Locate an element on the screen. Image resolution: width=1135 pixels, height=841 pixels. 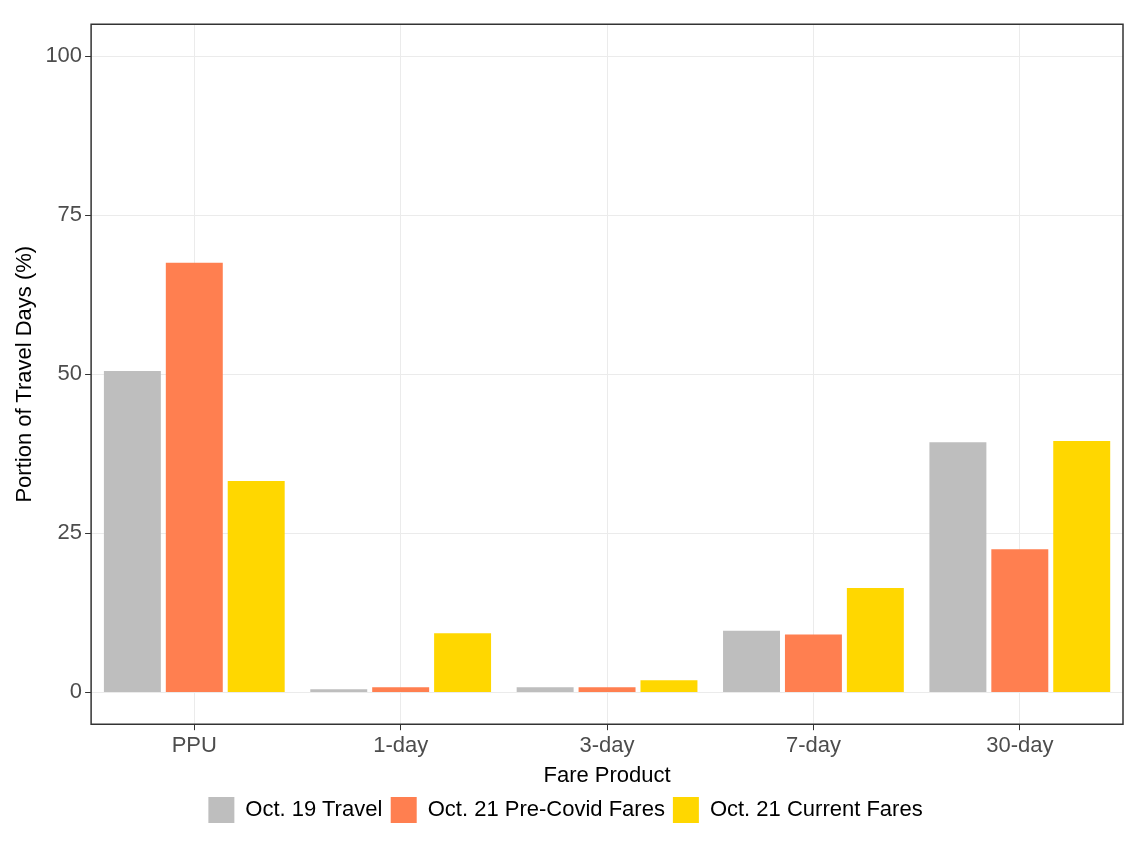
x-tick-label: PPU is located at coordinates (194, 745).